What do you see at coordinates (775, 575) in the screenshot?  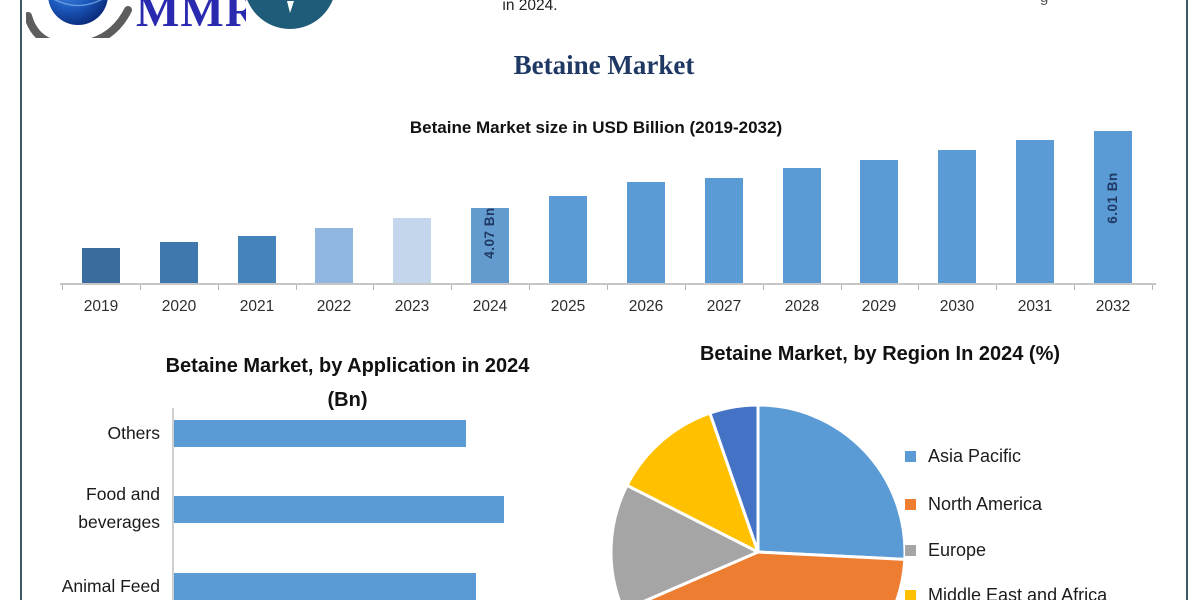 I see `pie-slice-north-america` at bounding box center [775, 575].